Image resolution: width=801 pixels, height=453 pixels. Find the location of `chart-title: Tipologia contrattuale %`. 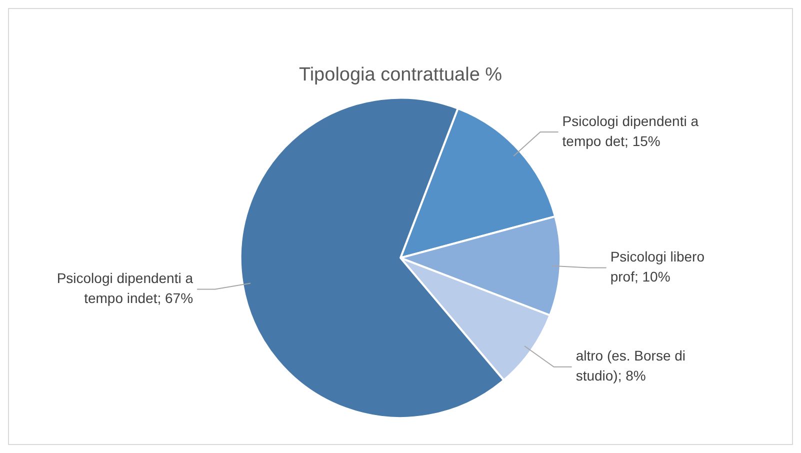

chart-title: Tipologia contrattuale % is located at coordinates (400, 75).